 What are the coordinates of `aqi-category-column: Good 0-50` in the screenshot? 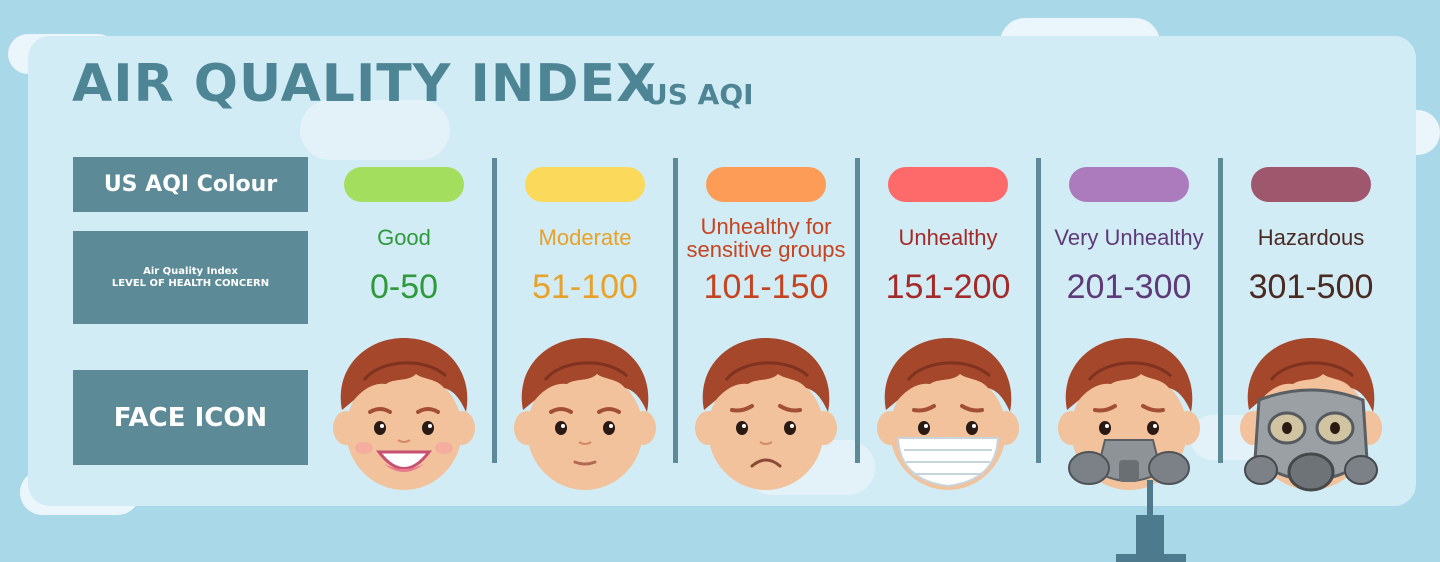 It's located at (404, 330).